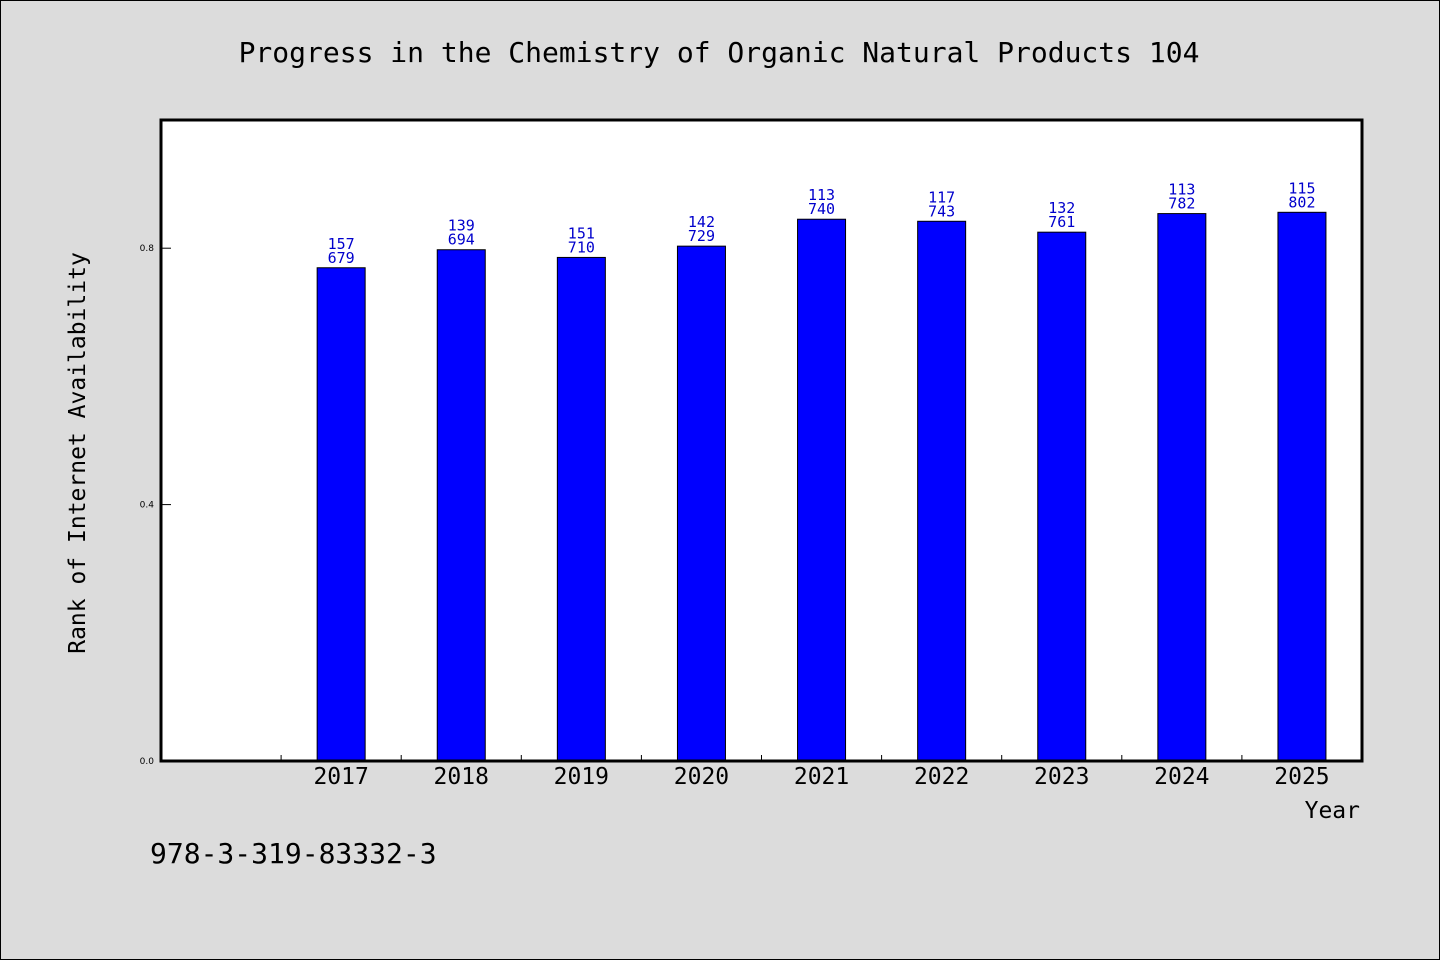  What do you see at coordinates (461, 226) in the screenshot?
I see `data-label-line1-2018: 139` at bounding box center [461, 226].